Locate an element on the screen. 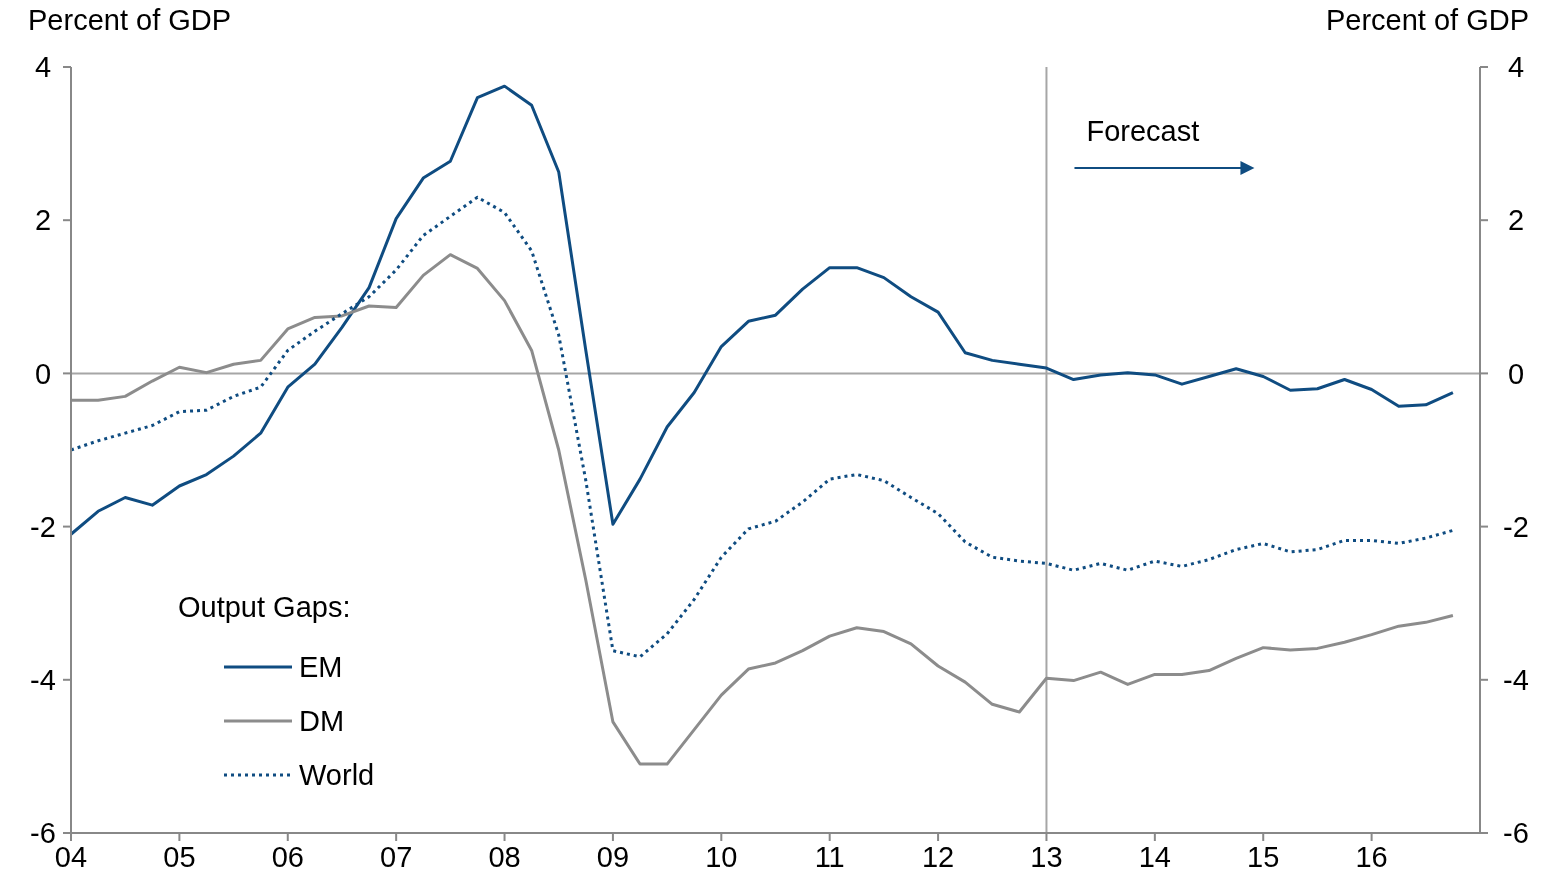 The image size is (1553, 894). x-tick-label: 11 is located at coordinates (829, 857).